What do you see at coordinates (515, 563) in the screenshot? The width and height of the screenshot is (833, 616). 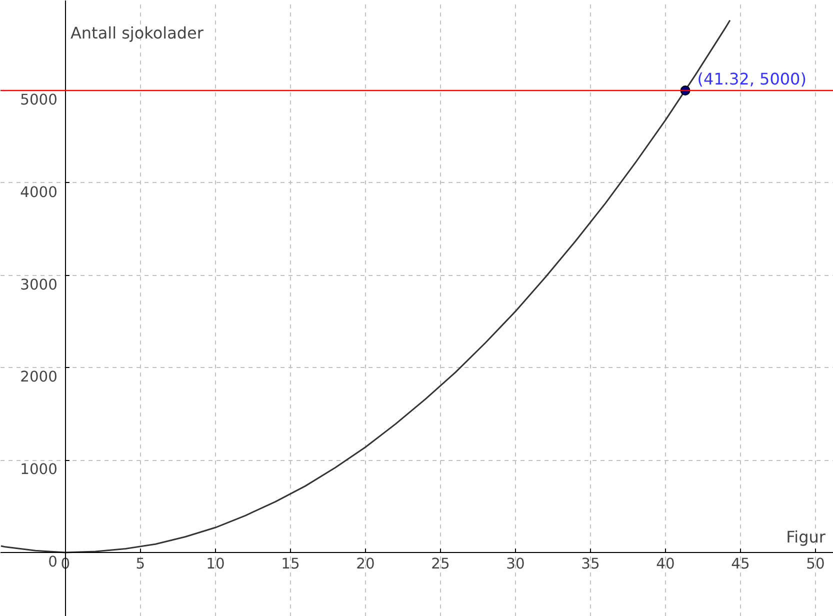 I see `x-tick-label: 30` at bounding box center [515, 563].